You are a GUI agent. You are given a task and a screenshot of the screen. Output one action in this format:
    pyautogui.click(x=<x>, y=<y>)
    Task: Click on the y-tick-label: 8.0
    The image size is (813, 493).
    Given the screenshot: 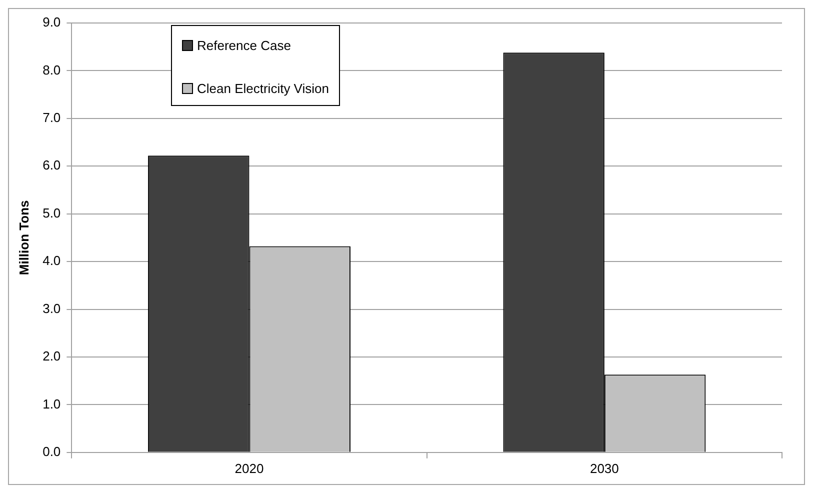 What is the action you would take?
    pyautogui.click(x=51, y=70)
    